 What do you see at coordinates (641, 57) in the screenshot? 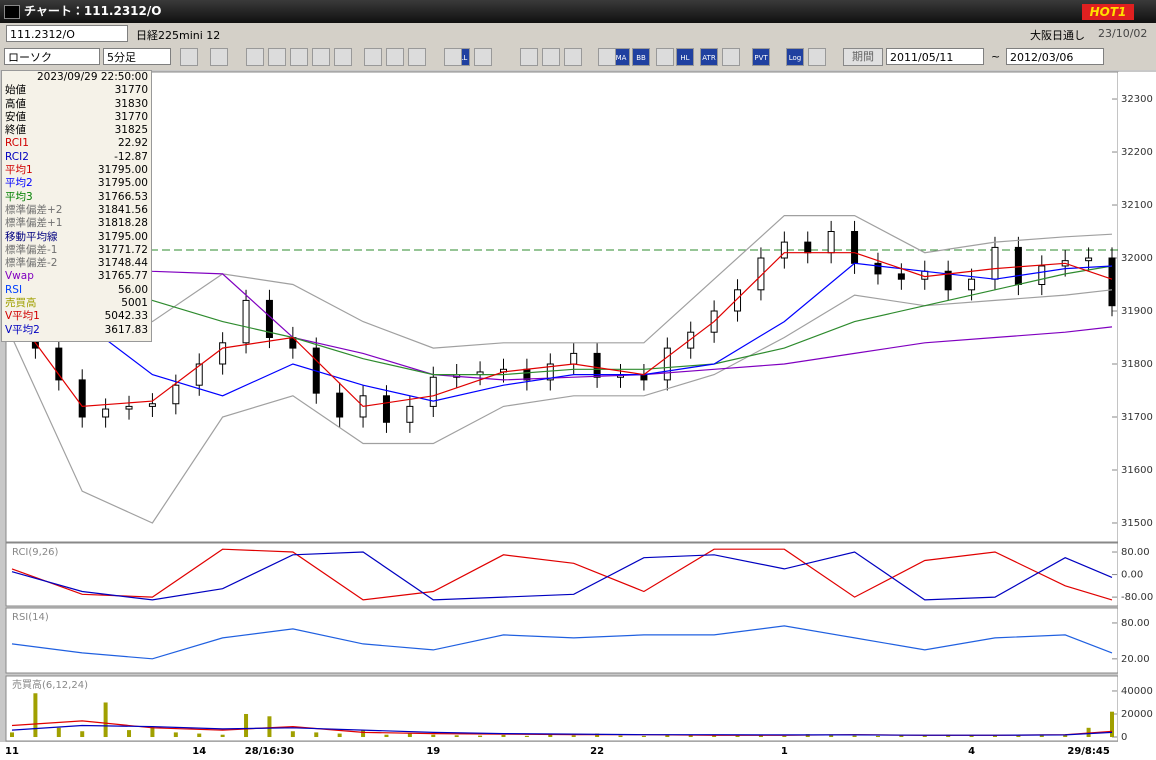
I see `toolbar-button: BB` at bounding box center [641, 57].